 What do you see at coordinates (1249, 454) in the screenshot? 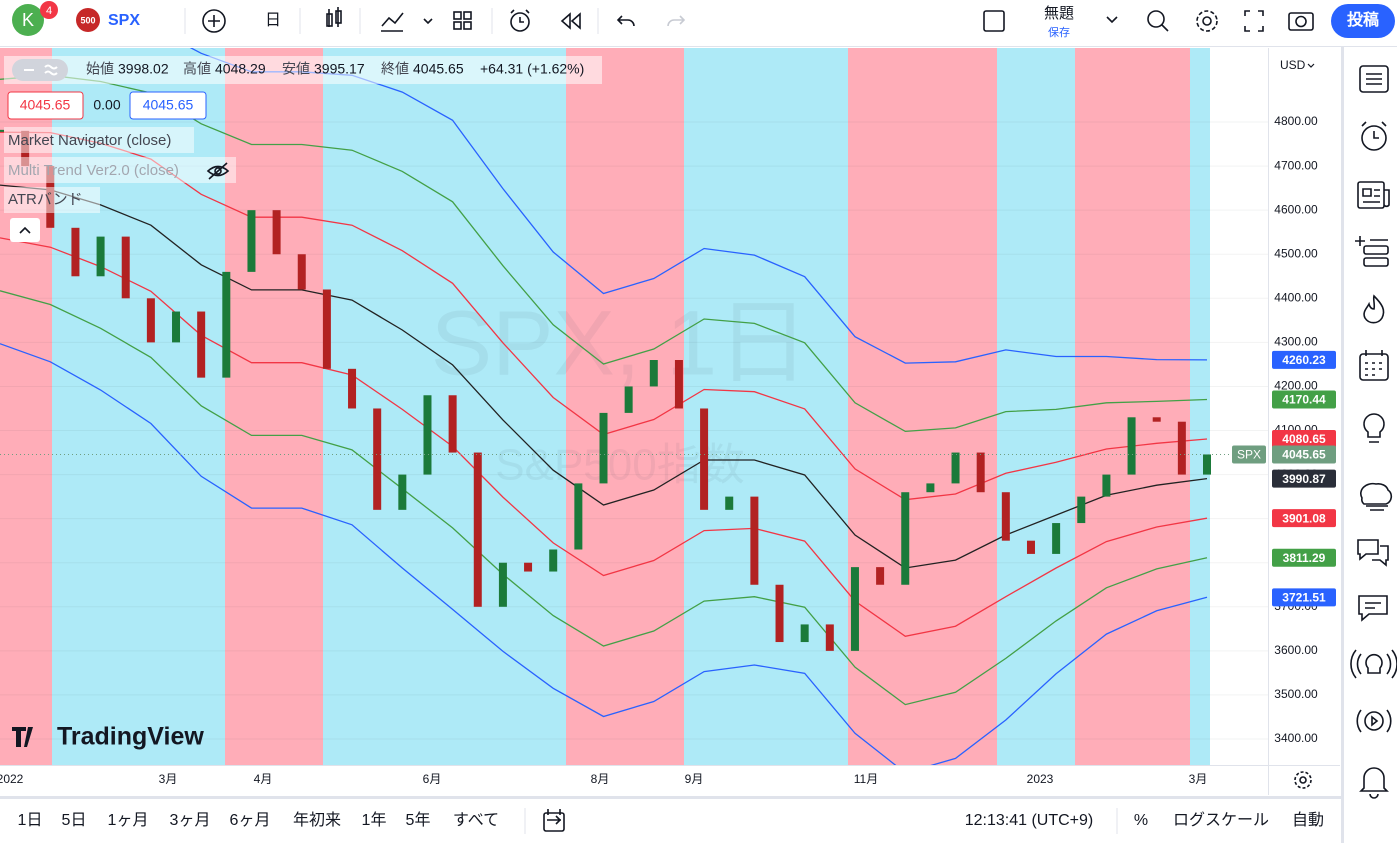
I see `last-price-symbol-tag` at bounding box center [1249, 454].